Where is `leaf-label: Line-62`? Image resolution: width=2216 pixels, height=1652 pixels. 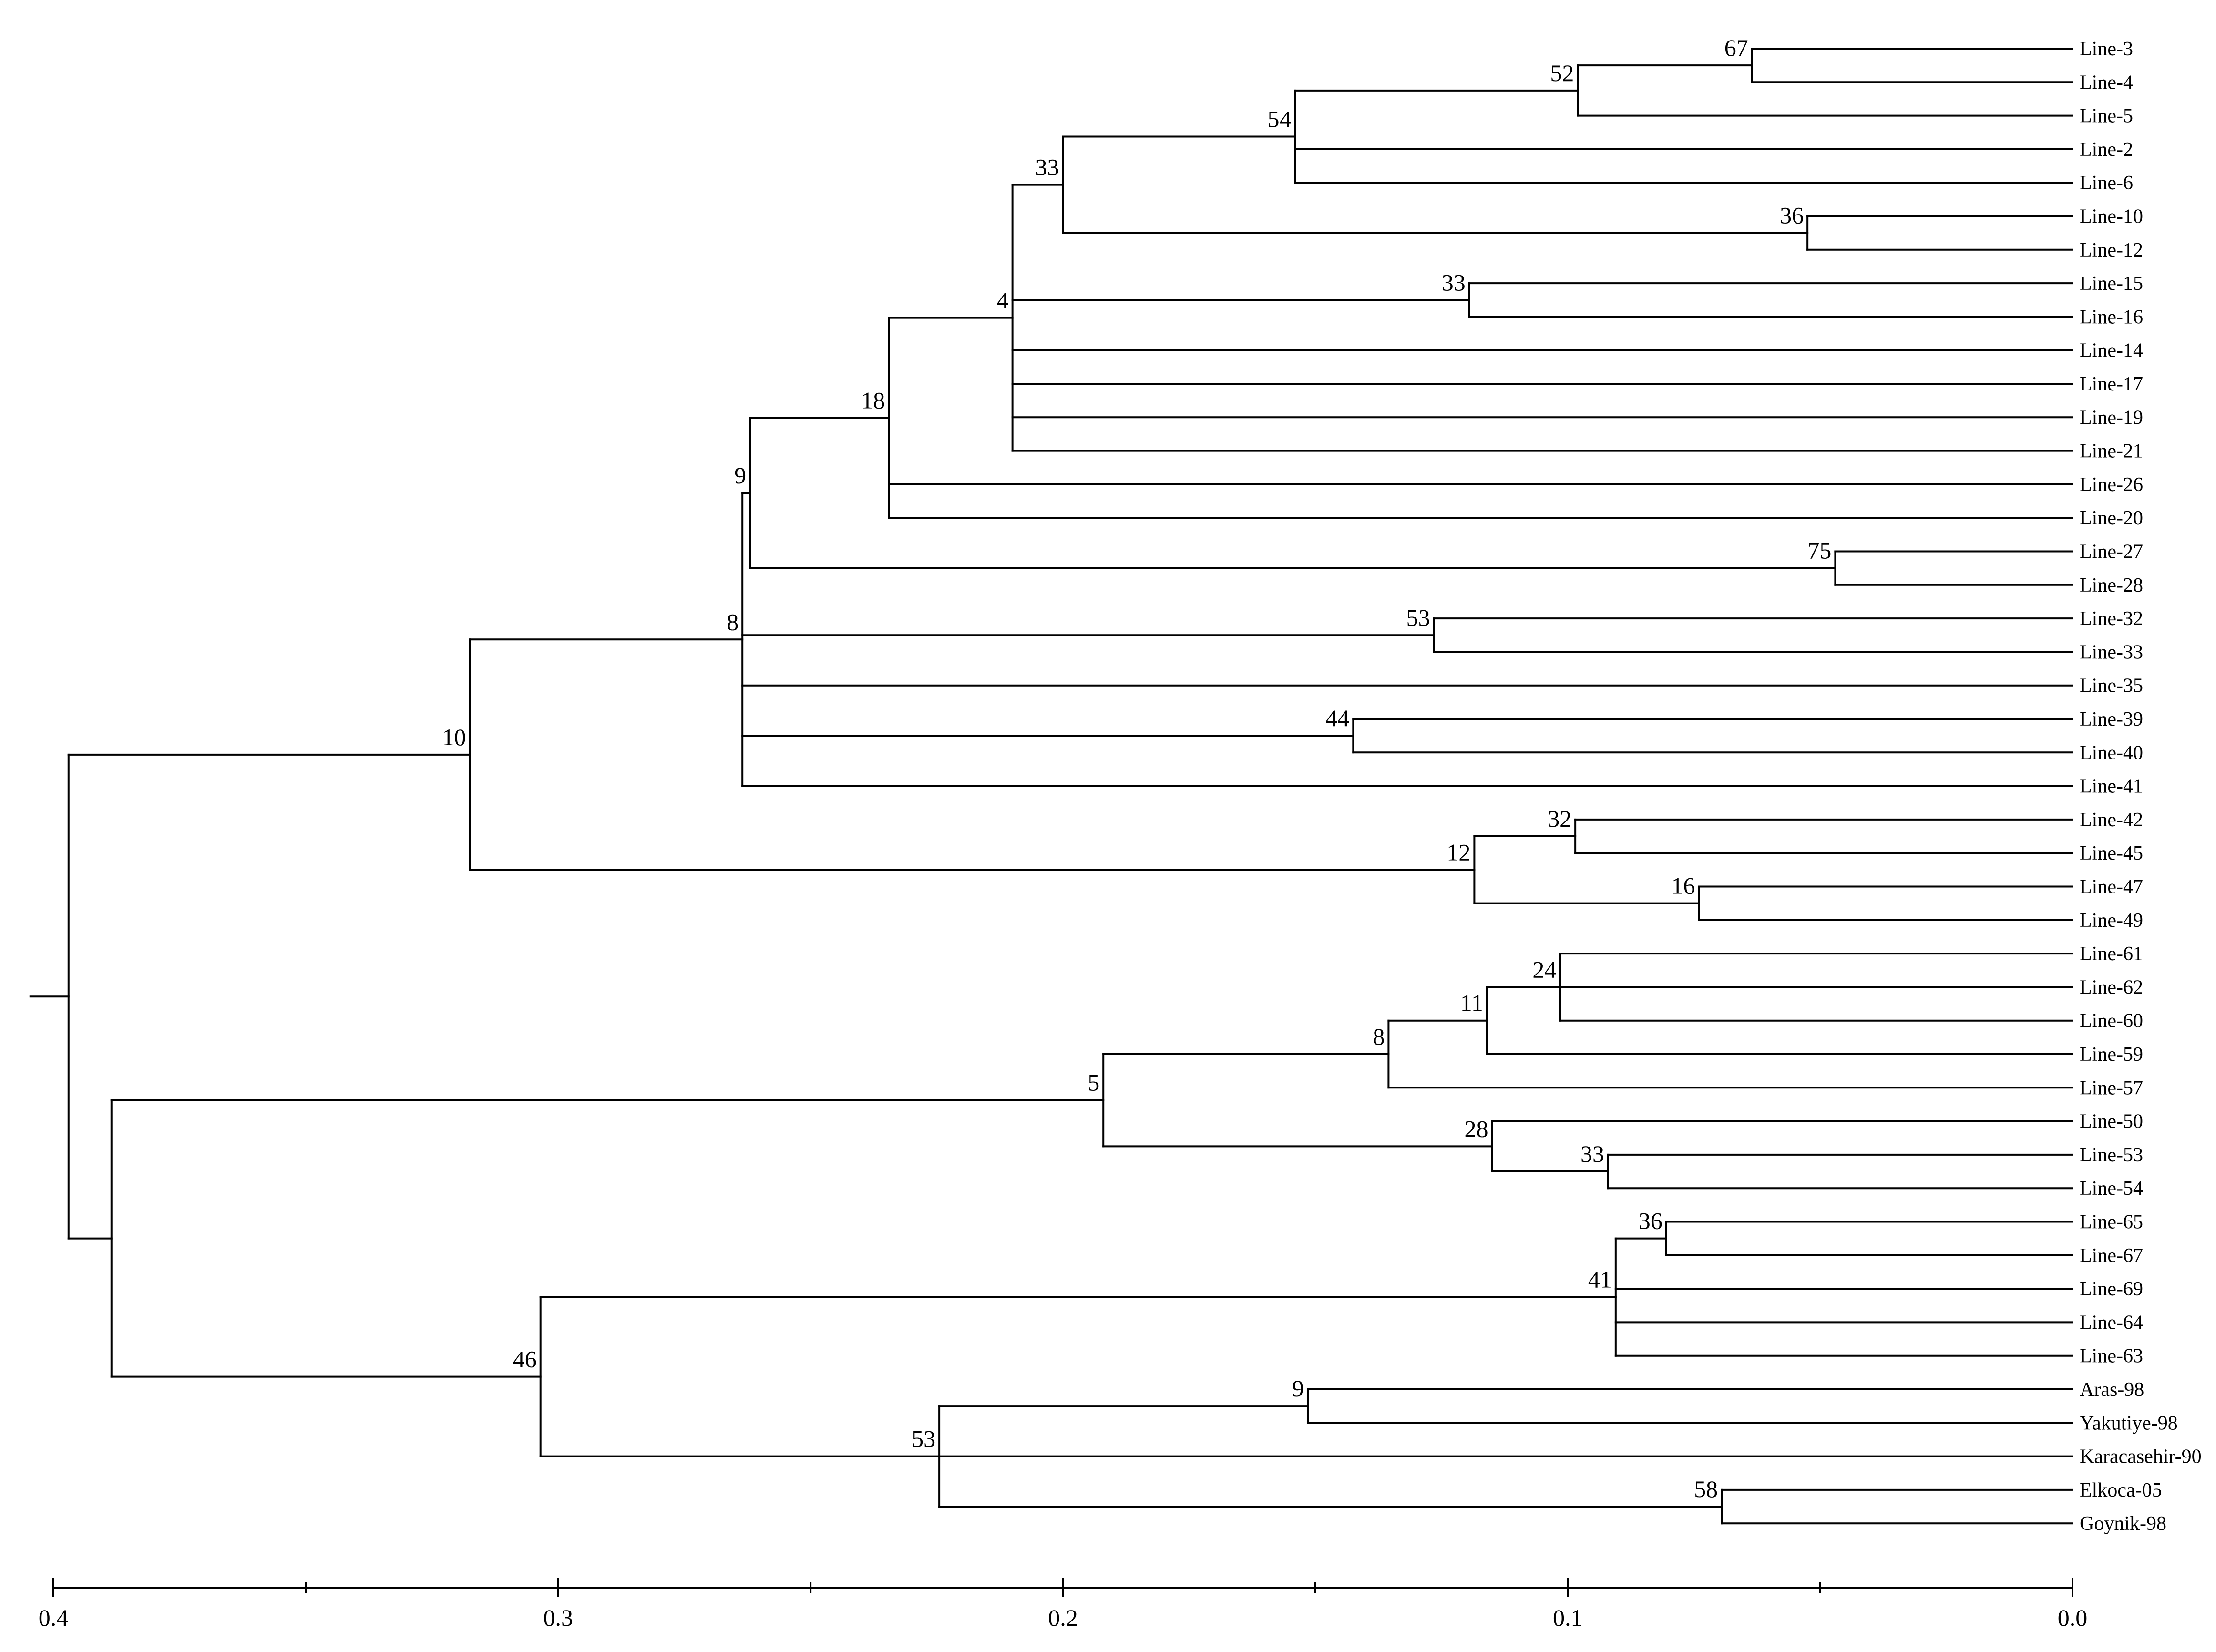
leaf-label: Line-62 is located at coordinates (2111, 987).